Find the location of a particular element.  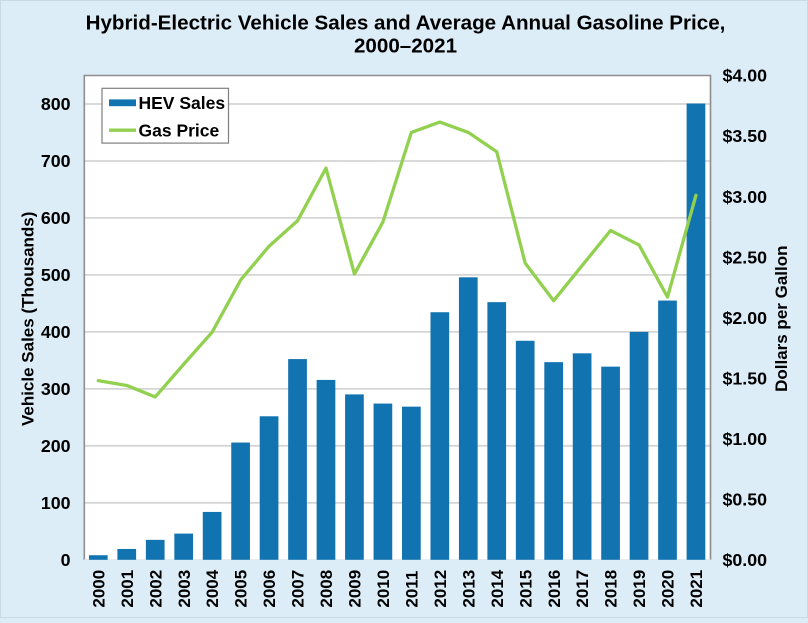

svg-text: 2003 is located at coordinates (184, 589).